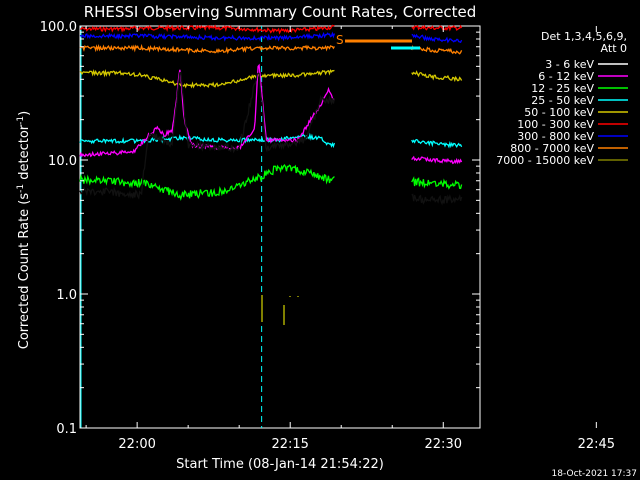  Describe the element at coordinates (21, 188) in the screenshot. I see `y-label-sup: -1` at that location.